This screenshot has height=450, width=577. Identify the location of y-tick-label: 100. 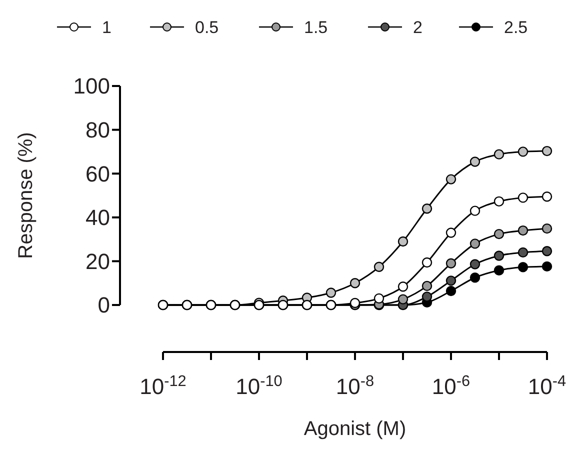
(91, 86).